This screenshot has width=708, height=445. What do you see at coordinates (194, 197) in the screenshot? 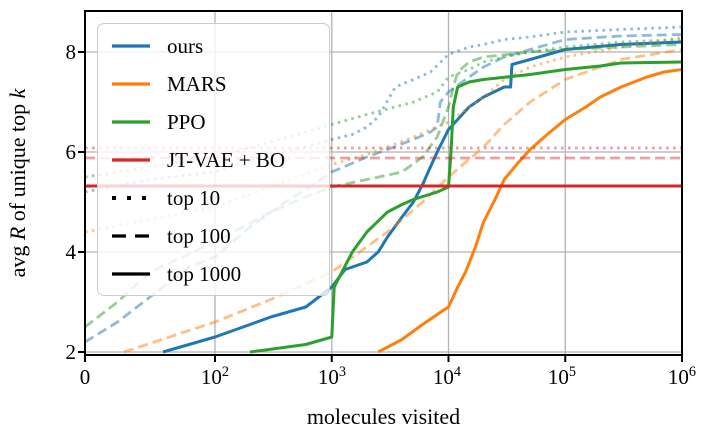
I see `legend-label: top 10` at bounding box center [194, 197].